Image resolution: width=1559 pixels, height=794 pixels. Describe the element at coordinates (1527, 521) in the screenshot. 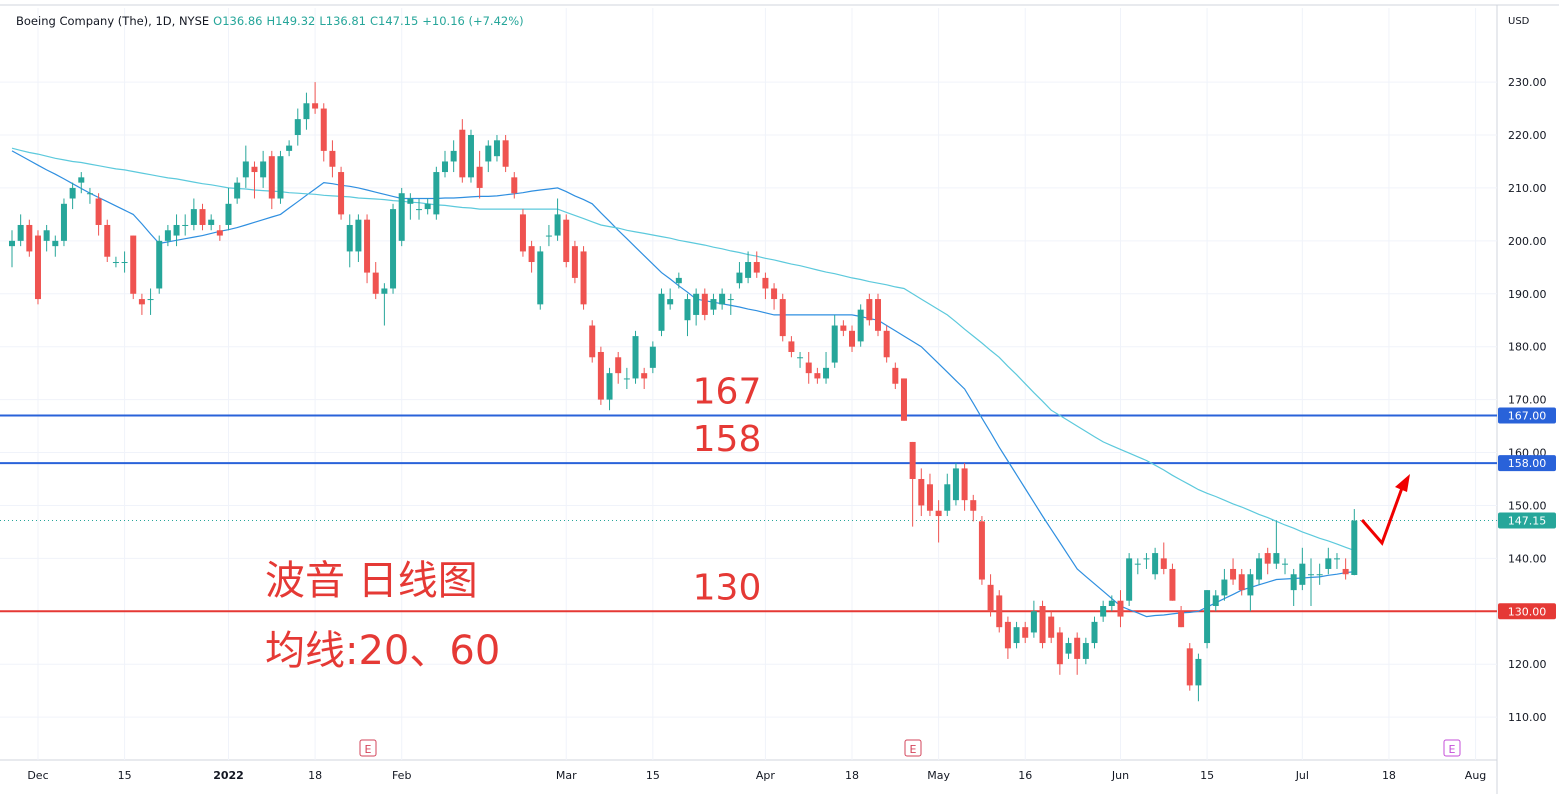

I see `last-price-label: 147.15` at that location.